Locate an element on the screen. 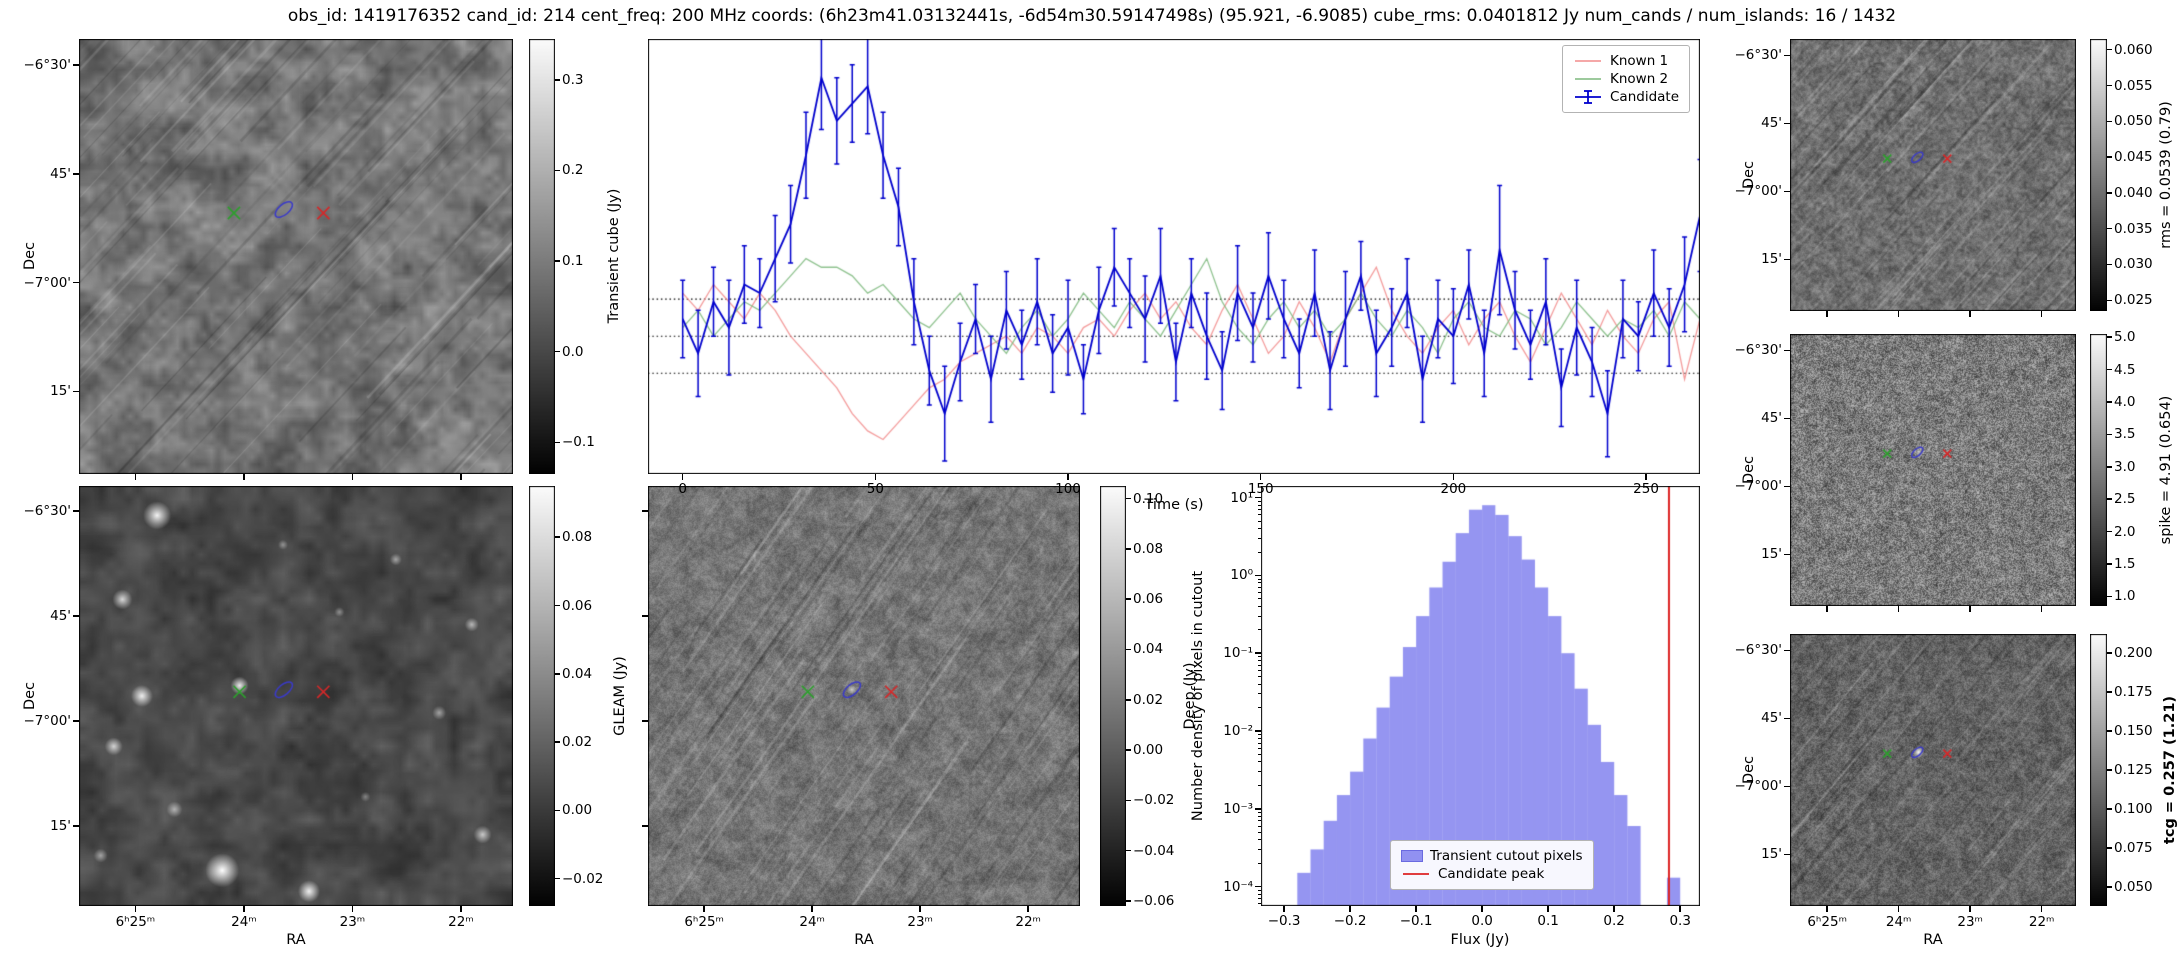 The width and height of the screenshot is (2184, 960). gleam-image is located at coordinates (296, 696).